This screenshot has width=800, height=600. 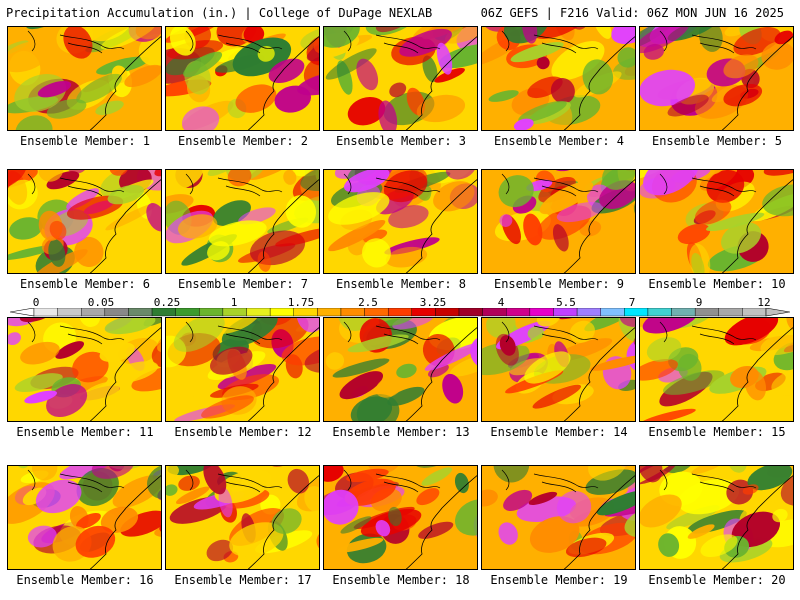 What do you see at coordinates (401, 580) in the screenshot?
I see `ensemble-member-label: Ensemble Member: 18` at bounding box center [401, 580].